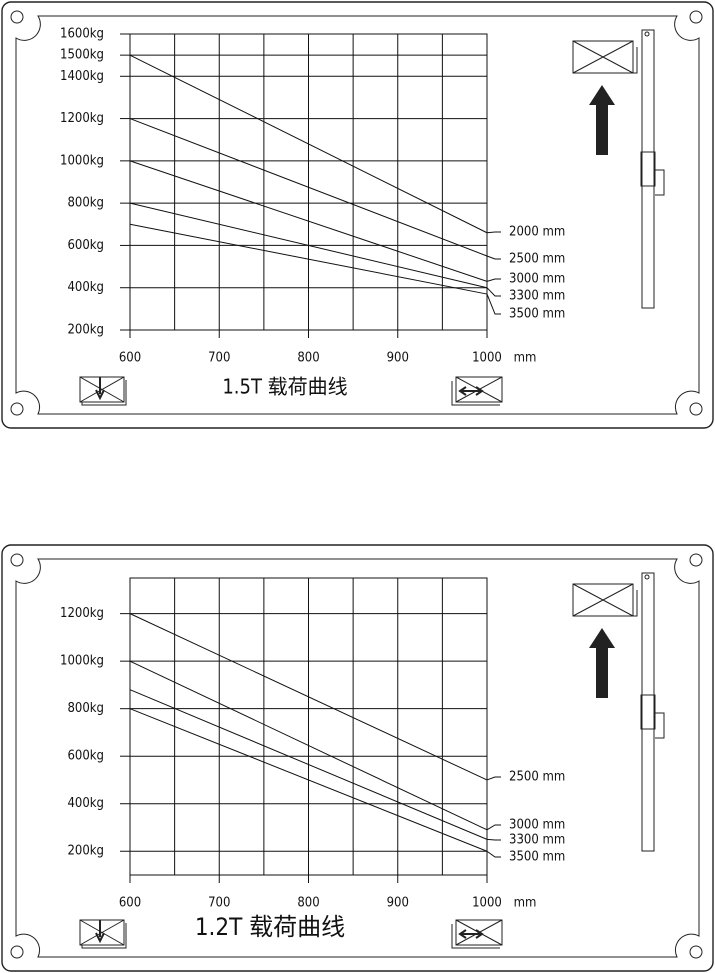  I want to click on y-tick-label: 1500kg, so click(82, 55).